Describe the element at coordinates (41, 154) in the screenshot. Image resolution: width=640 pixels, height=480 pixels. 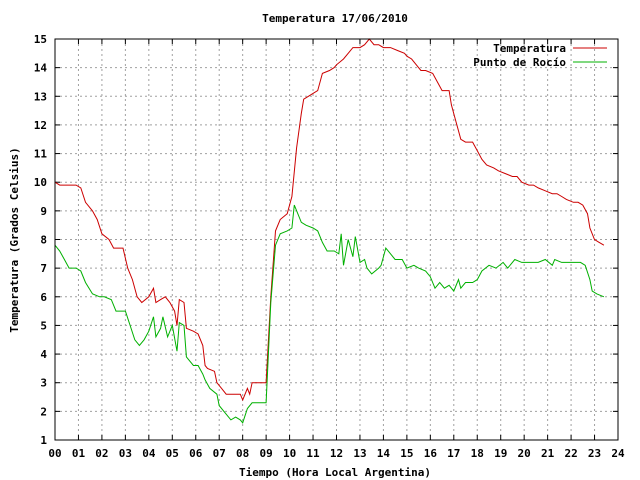
I see `y-tick-label: 11` at that location.